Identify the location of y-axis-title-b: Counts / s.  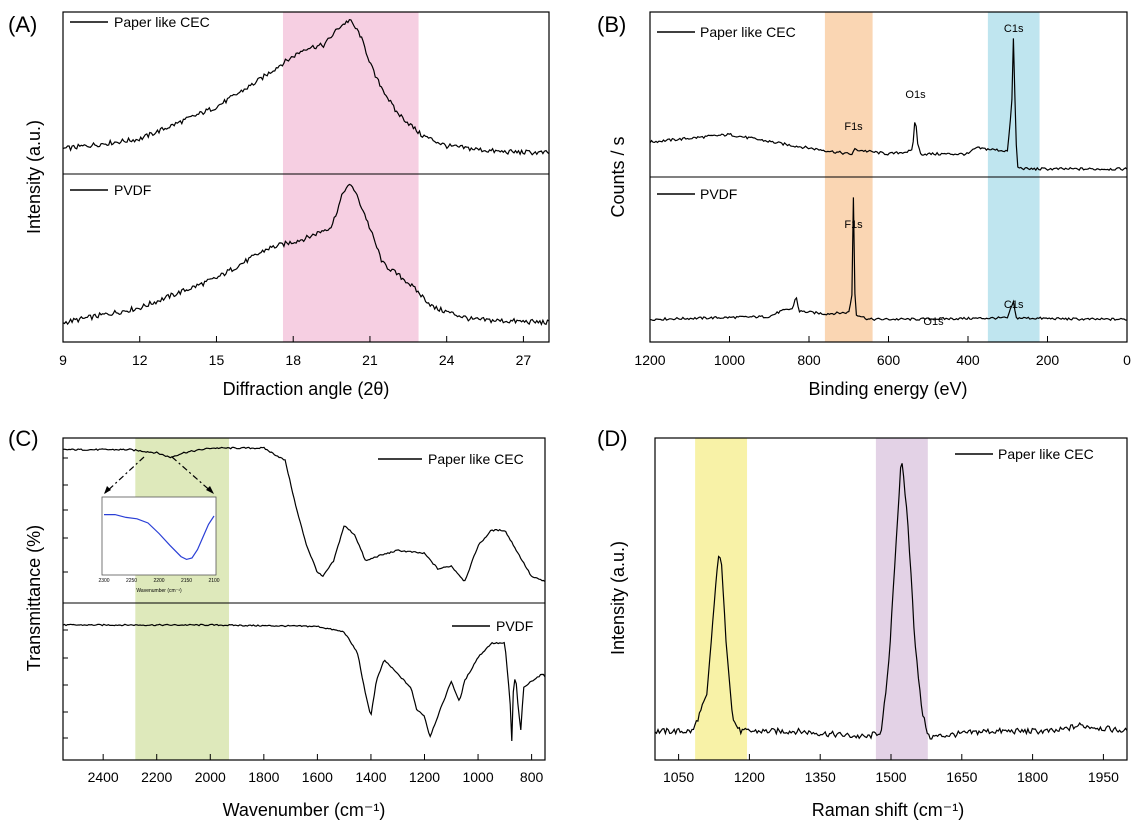
(618, 176).